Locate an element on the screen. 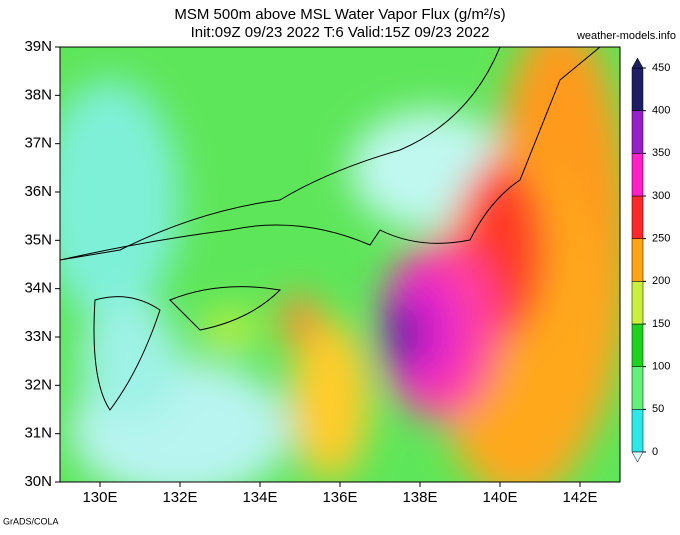 The height and width of the screenshot is (535, 680). y-tick-label: 39N is located at coordinates (38, 46).